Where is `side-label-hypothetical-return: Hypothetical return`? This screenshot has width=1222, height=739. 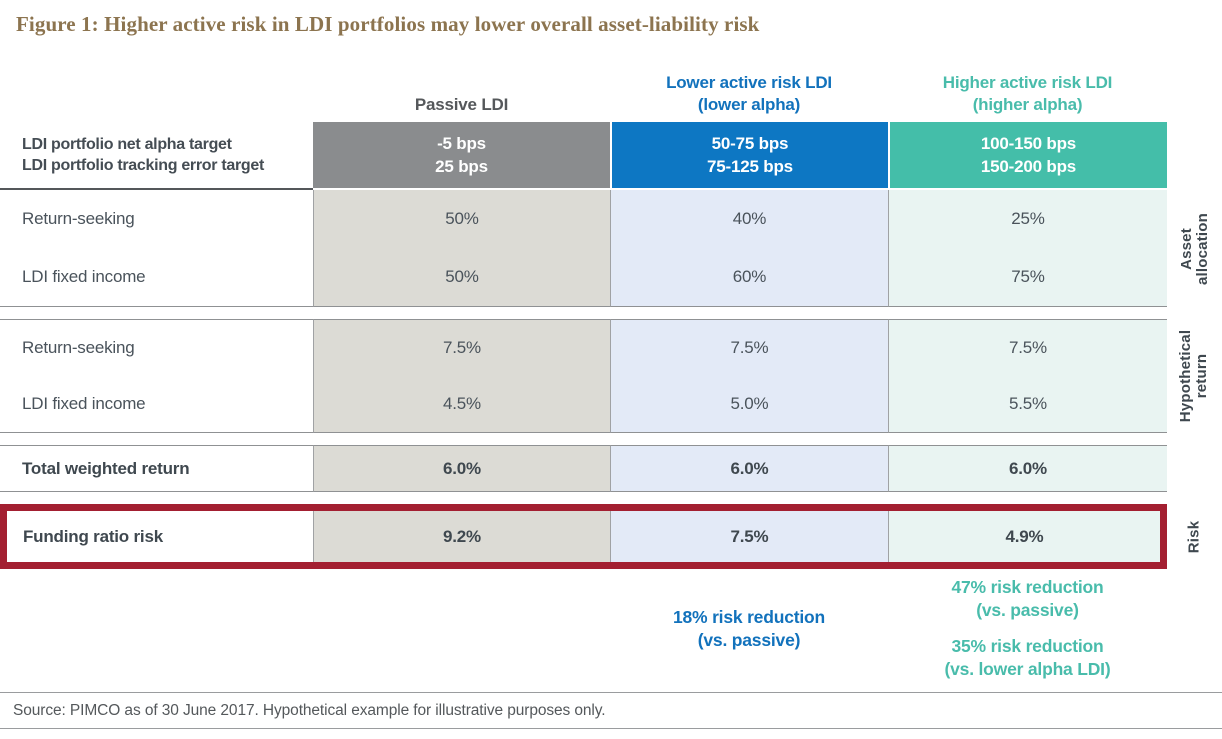 side-label-hypothetical-return: Hypothetical return is located at coordinates (1194, 376).